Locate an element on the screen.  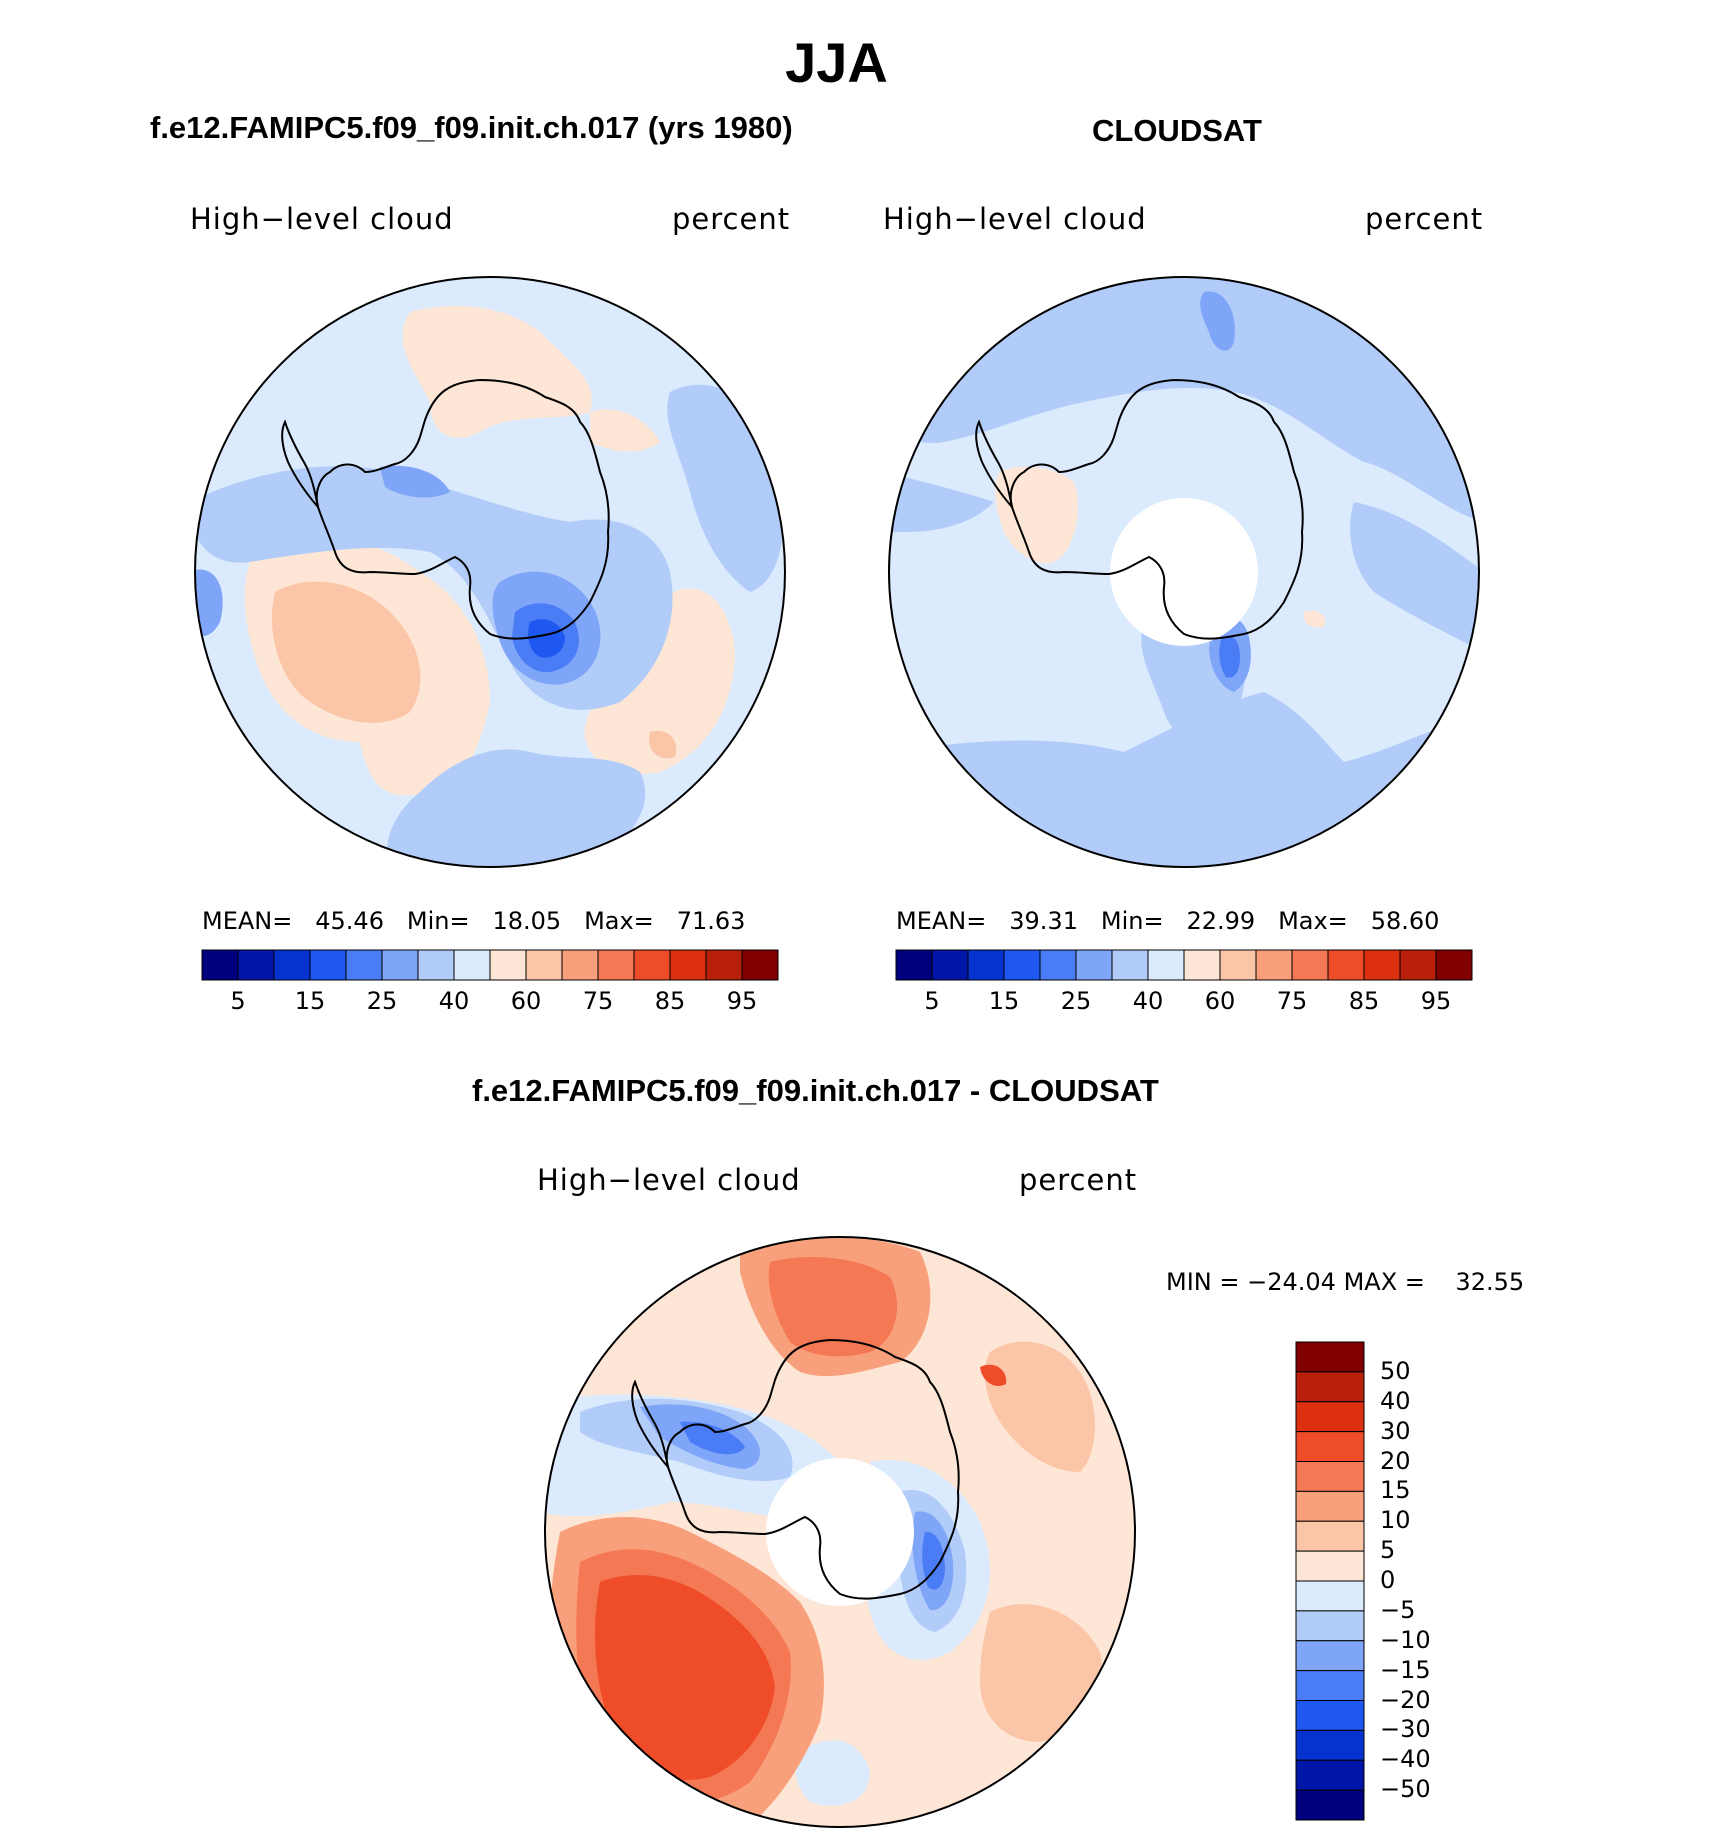
difference-map-border is located at coordinates (840, 1532).